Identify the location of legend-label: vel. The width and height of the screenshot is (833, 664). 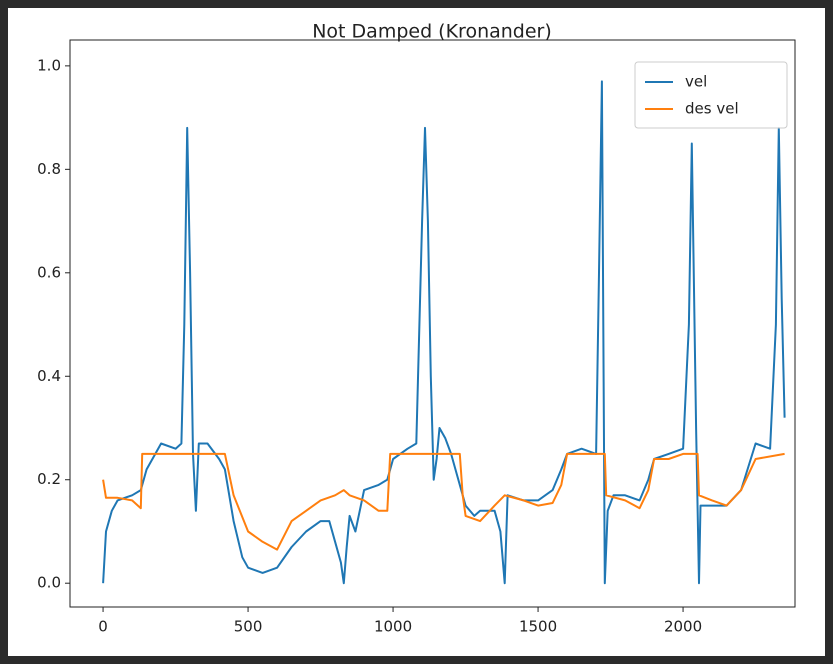
(696, 82).